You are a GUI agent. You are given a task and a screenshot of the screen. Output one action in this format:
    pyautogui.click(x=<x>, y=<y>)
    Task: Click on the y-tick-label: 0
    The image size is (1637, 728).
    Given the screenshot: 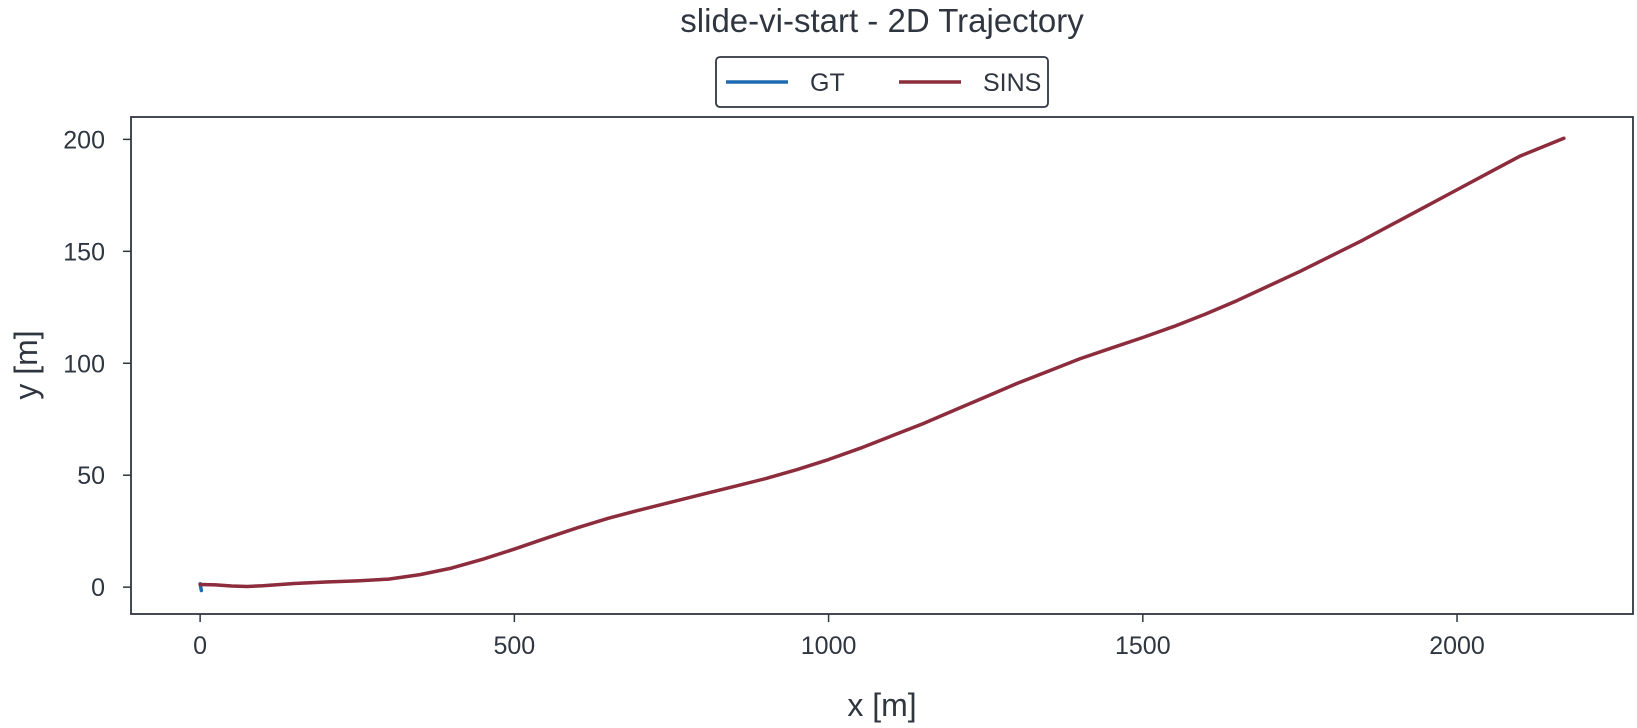 What is the action you would take?
    pyautogui.click(x=98, y=588)
    